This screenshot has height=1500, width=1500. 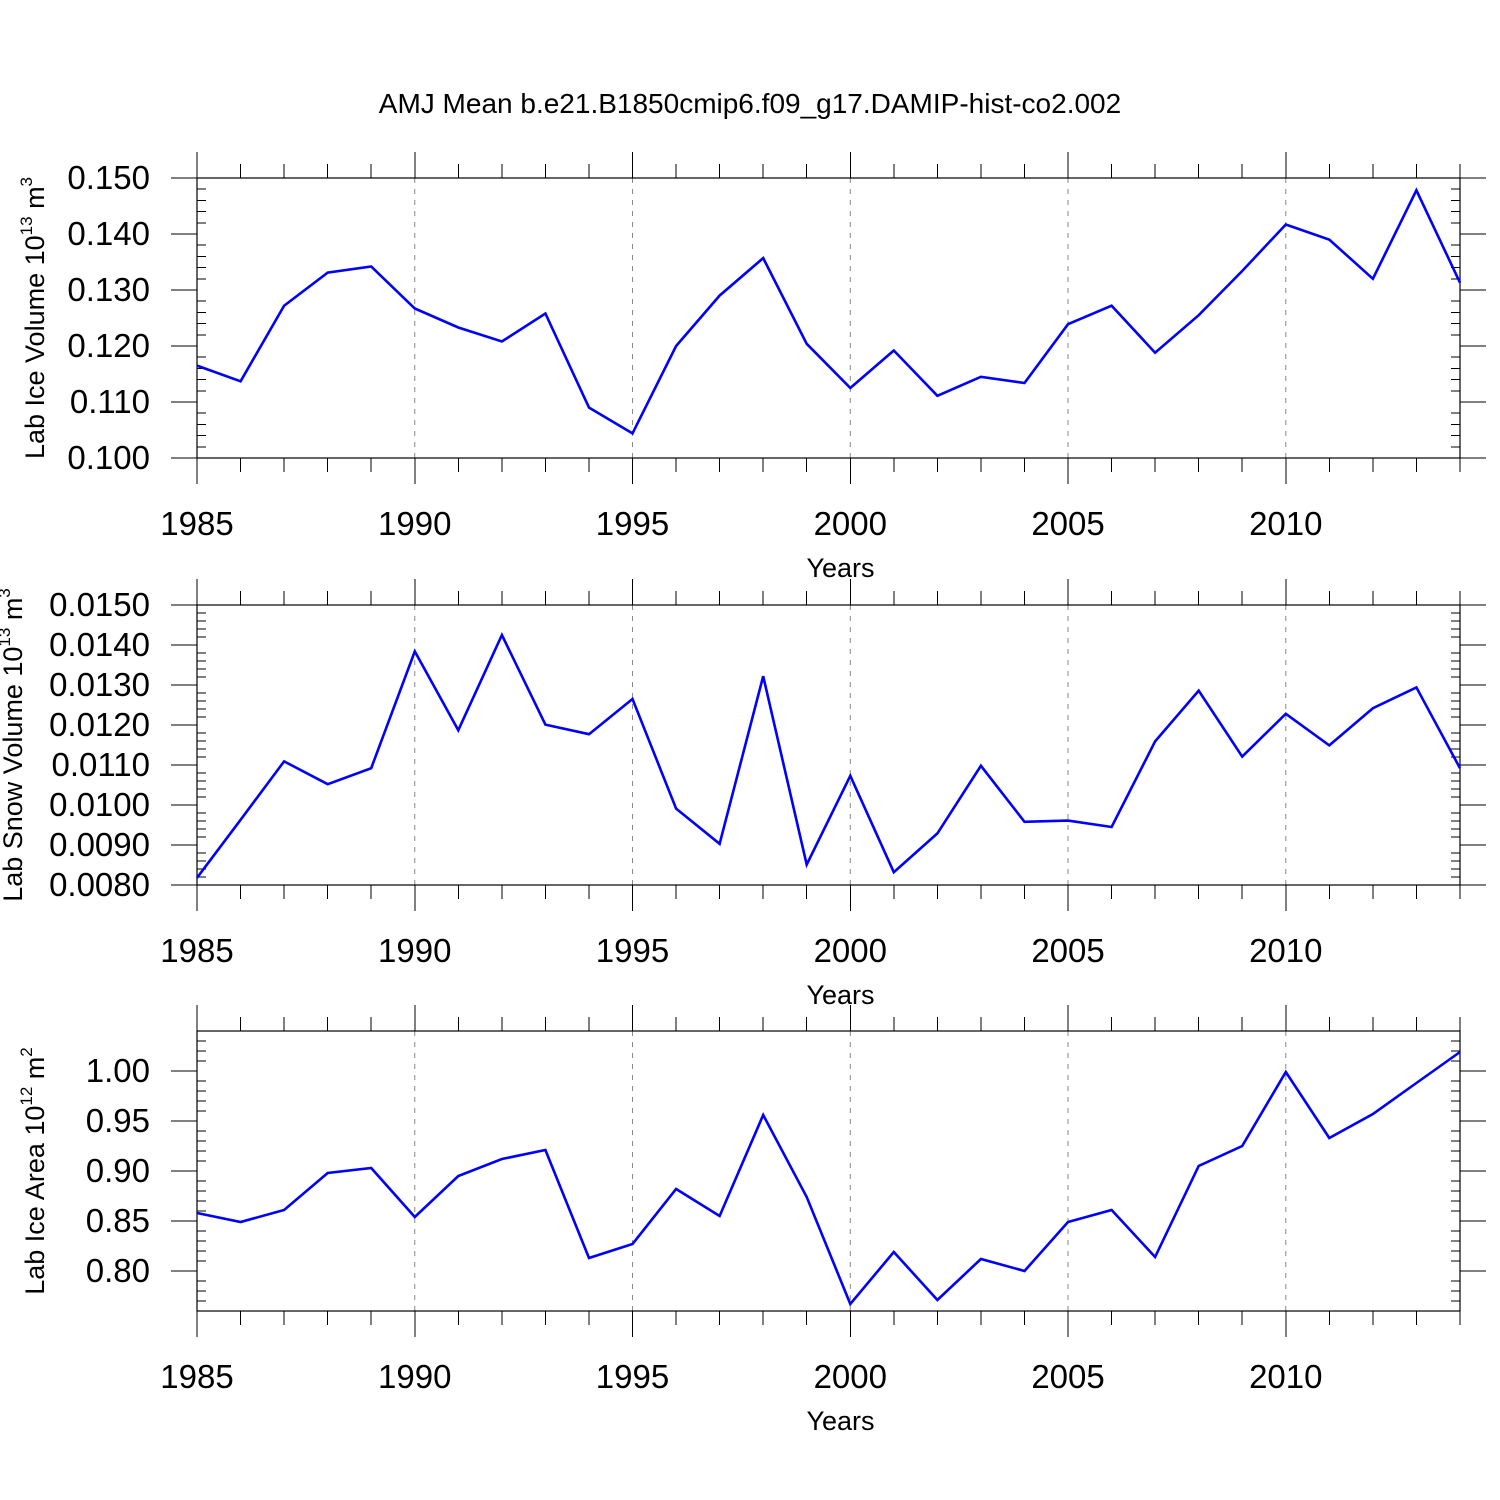 I want to click on y-tick-label: 0.120, so click(x=108, y=345).